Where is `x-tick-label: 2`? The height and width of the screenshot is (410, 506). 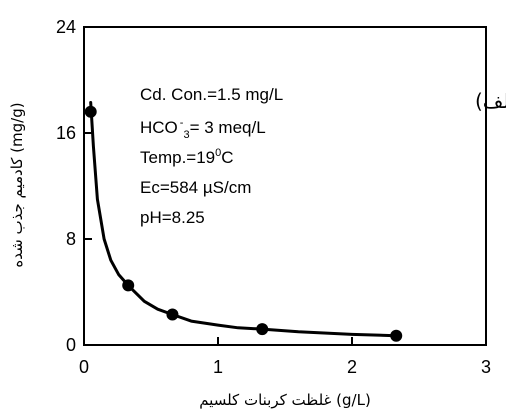 x-tick-label: 2 is located at coordinates (352, 367).